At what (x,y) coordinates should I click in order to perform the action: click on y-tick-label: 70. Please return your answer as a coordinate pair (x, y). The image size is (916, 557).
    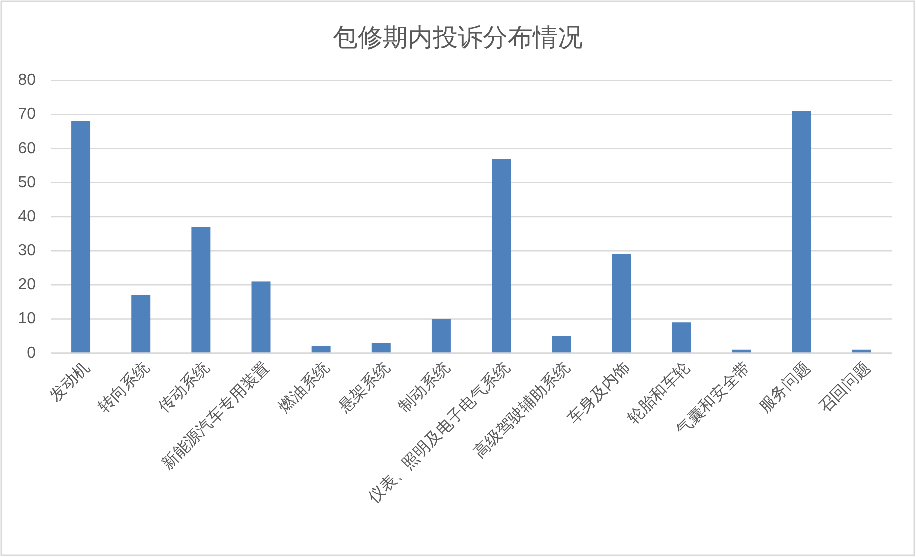
    Looking at the image, I should click on (27, 115).